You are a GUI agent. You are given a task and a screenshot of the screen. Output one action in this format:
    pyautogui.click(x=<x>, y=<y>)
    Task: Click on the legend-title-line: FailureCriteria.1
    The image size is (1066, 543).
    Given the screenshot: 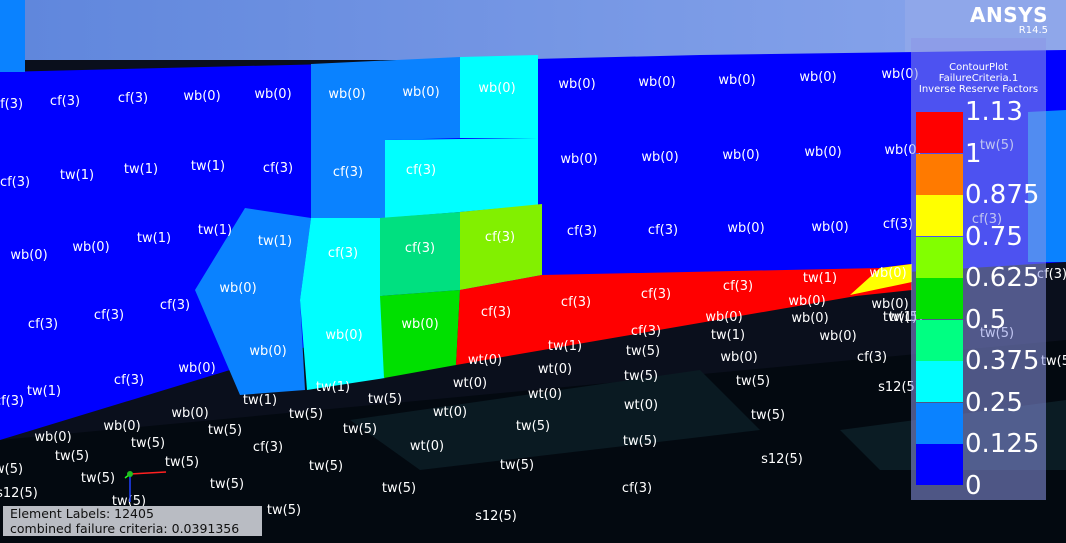 What is the action you would take?
    pyautogui.click(x=978, y=78)
    